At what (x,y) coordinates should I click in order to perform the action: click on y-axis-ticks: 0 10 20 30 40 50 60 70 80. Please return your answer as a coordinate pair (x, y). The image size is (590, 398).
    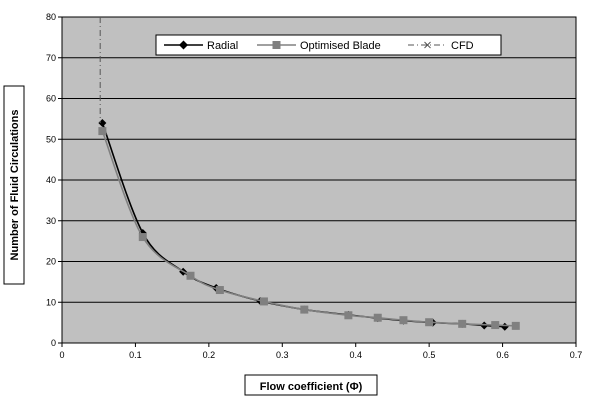
    Looking at the image, I should click on (54, 180).